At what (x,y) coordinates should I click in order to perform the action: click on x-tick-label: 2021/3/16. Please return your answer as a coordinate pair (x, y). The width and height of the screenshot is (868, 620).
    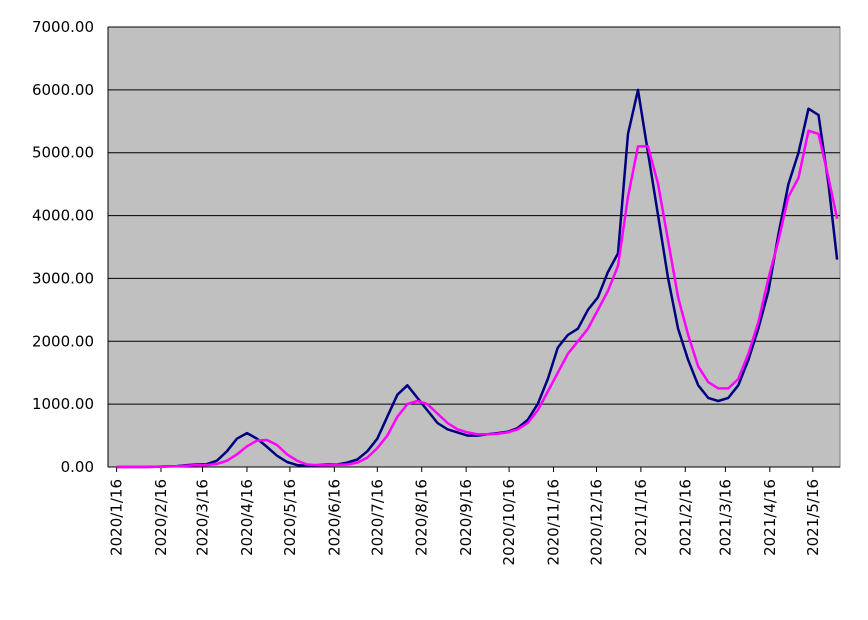
    Looking at the image, I should click on (725, 517).